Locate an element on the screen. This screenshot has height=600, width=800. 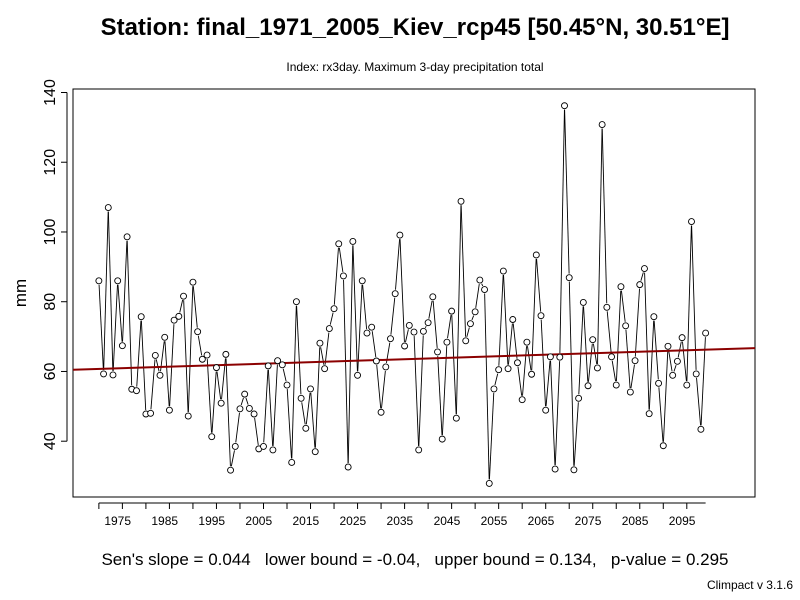
data-point-2048 is located at coordinates (461, 201).